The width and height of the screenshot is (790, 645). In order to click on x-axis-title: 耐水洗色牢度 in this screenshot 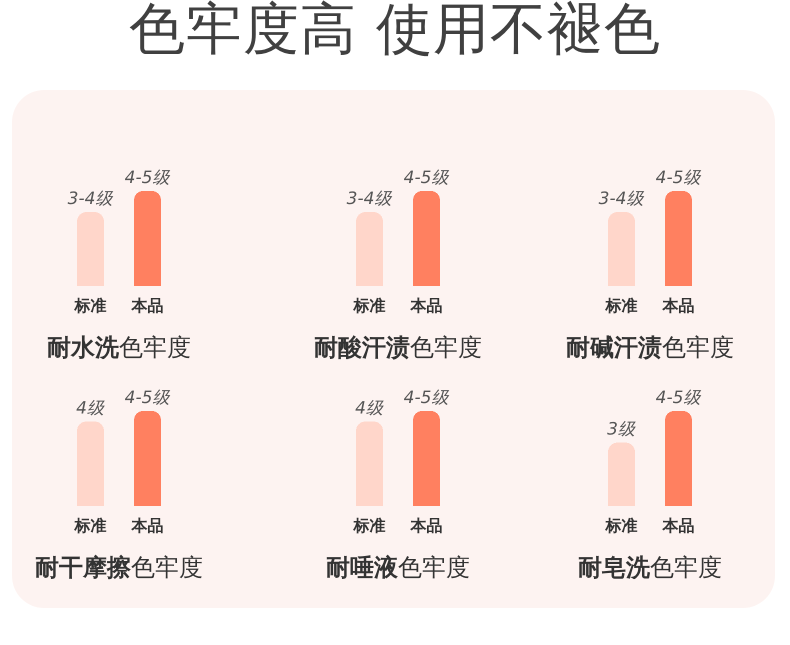, I will do `click(118, 347)`.